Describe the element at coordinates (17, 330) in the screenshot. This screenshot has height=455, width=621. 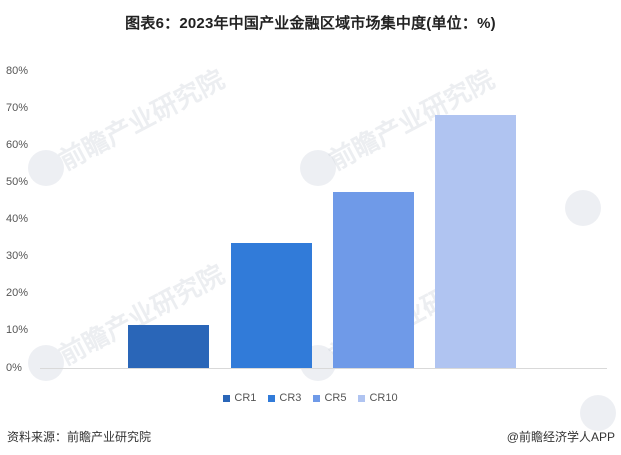
I see `y-tick-label: 10%` at that location.